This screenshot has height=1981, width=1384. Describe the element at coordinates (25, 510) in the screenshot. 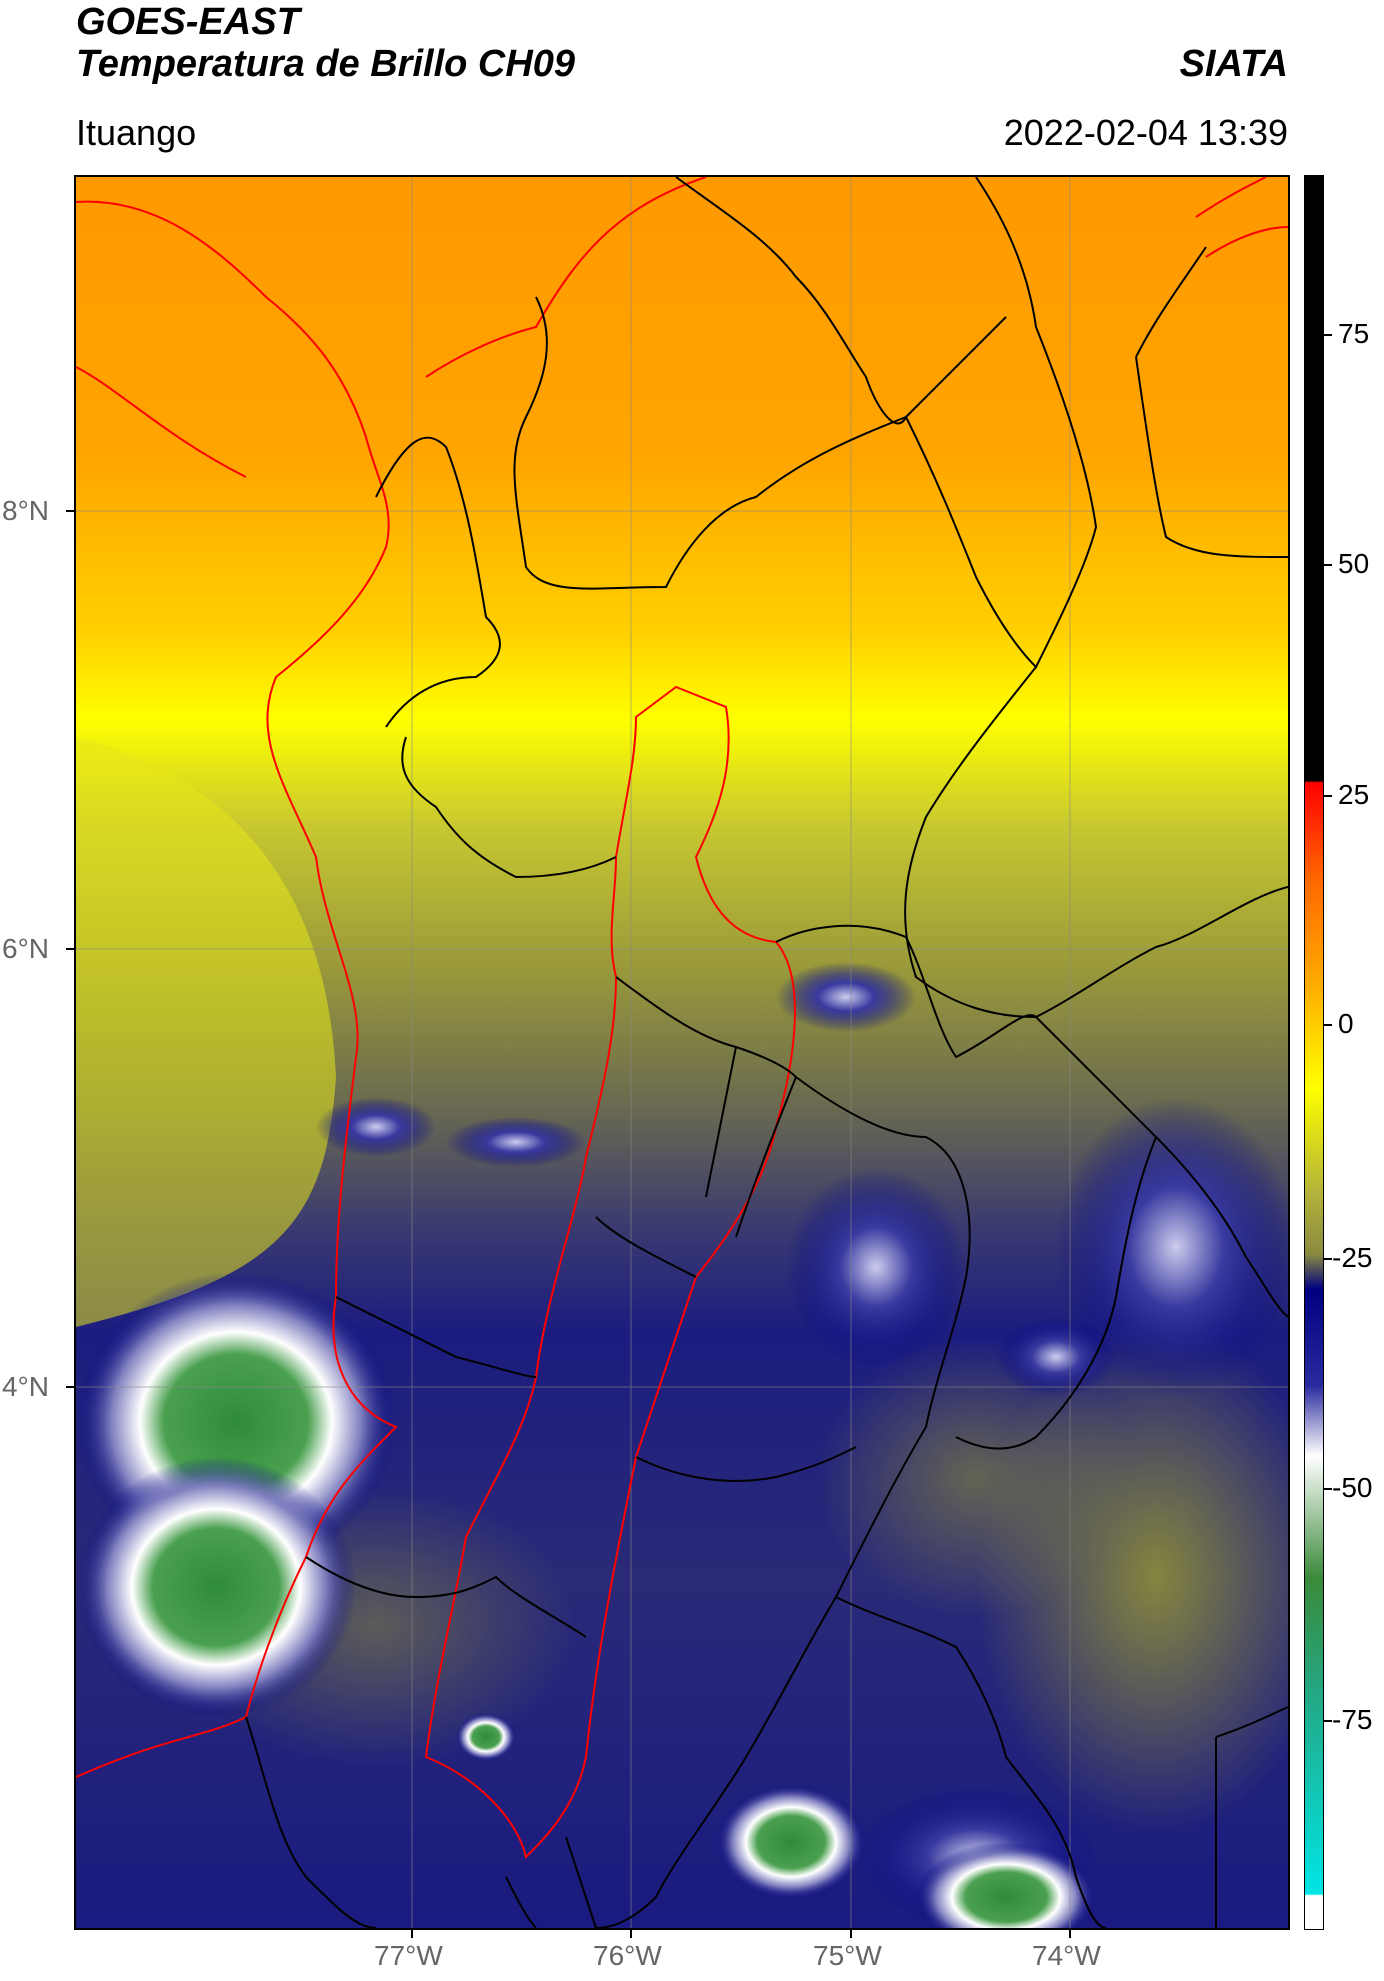

I see `lat-label-8n: 8°N` at that location.